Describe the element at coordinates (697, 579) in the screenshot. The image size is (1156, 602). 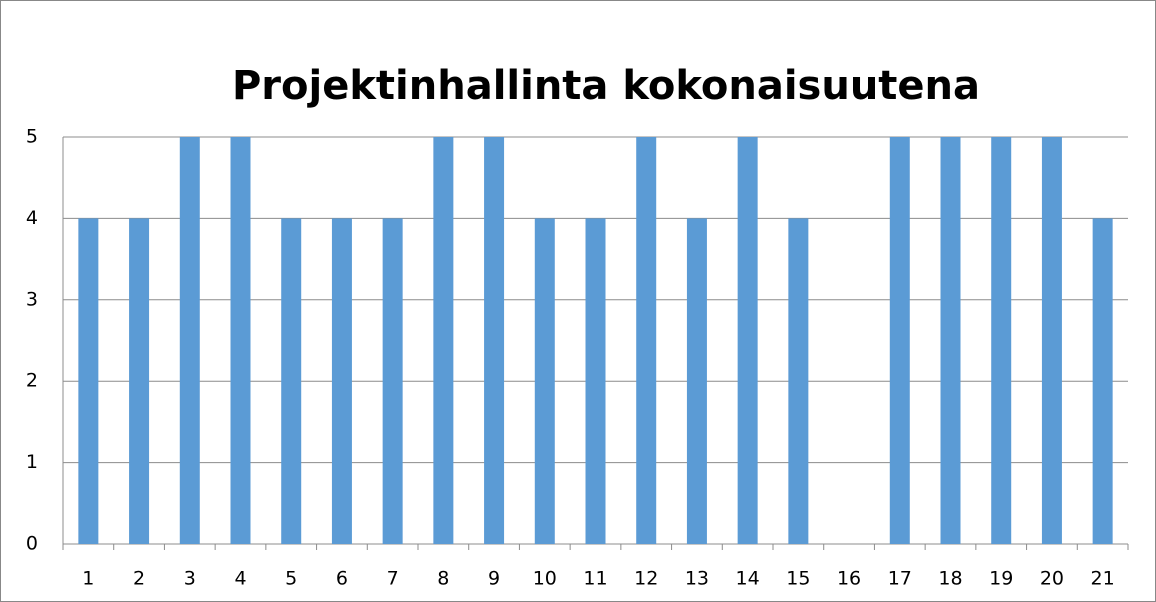
I see `x-tick-label: 13` at that location.